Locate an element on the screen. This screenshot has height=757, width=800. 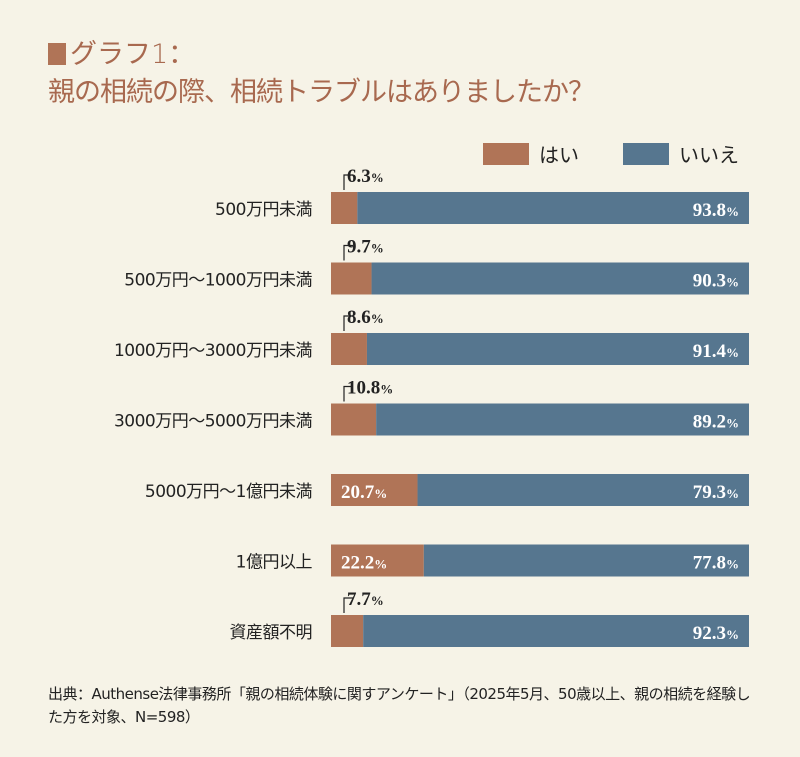
legend-label-no: いいえ is located at coordinates (709, 155).